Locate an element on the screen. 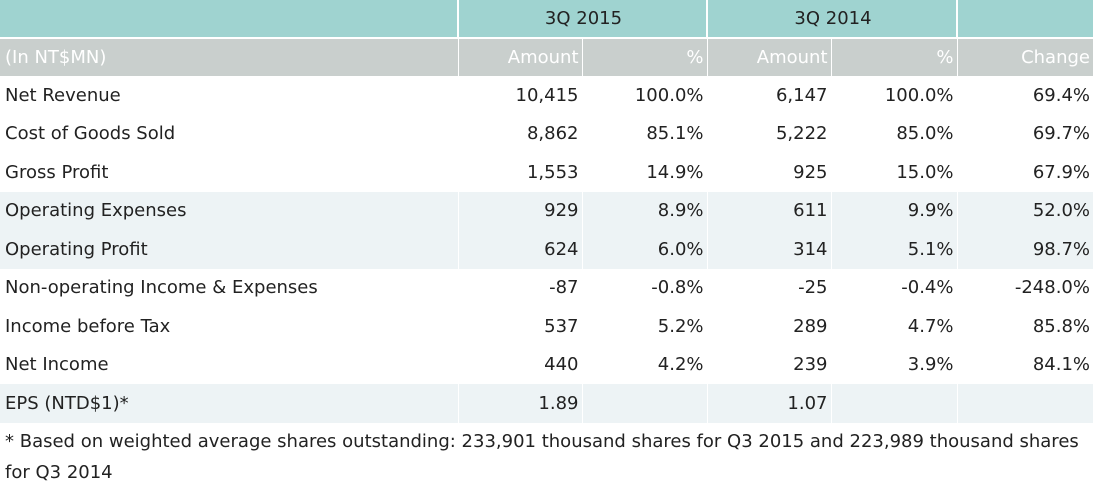 The width and height of the screenshot is (1093, 488). table-row-net-income: Net Income 440 4.2% 239 3.9% 84.1% is located at coordinates (546, 364).